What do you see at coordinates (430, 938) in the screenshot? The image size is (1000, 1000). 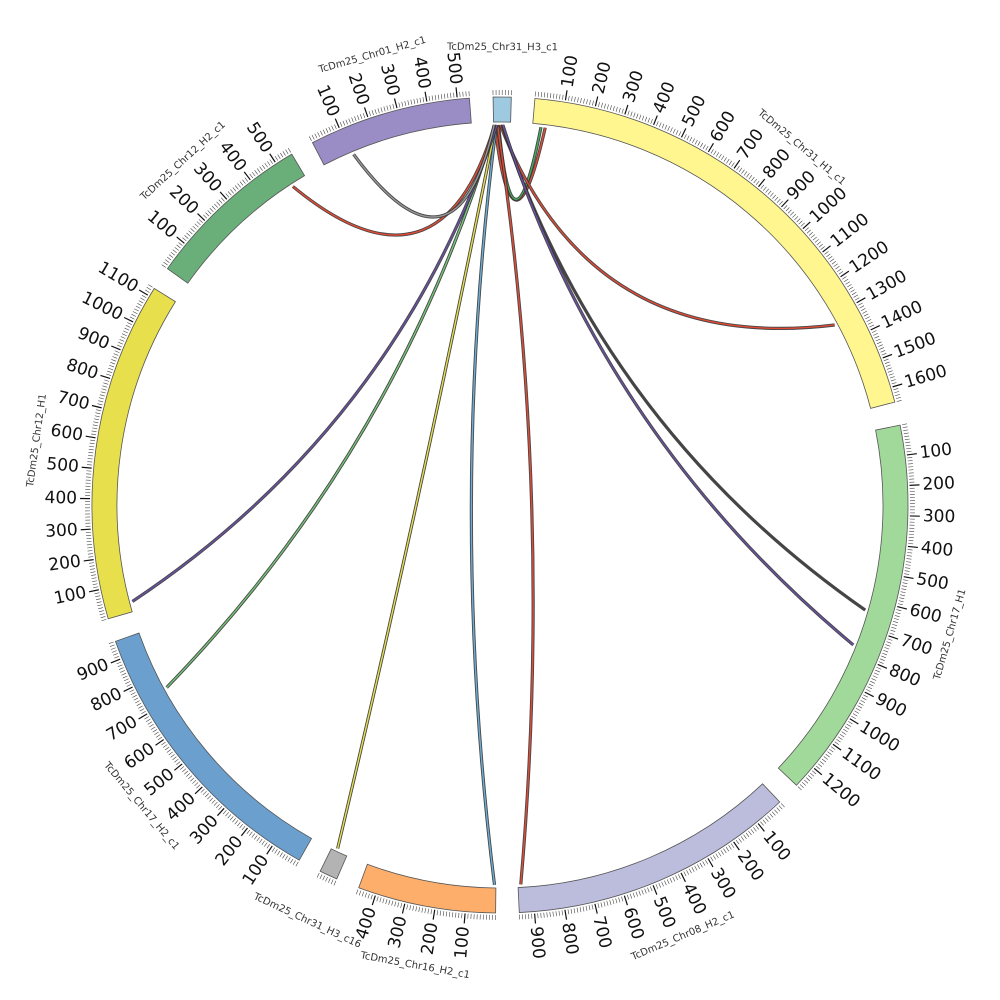 I see `tick-label-chr16_h2: 200` at bounding box center [430, 938].